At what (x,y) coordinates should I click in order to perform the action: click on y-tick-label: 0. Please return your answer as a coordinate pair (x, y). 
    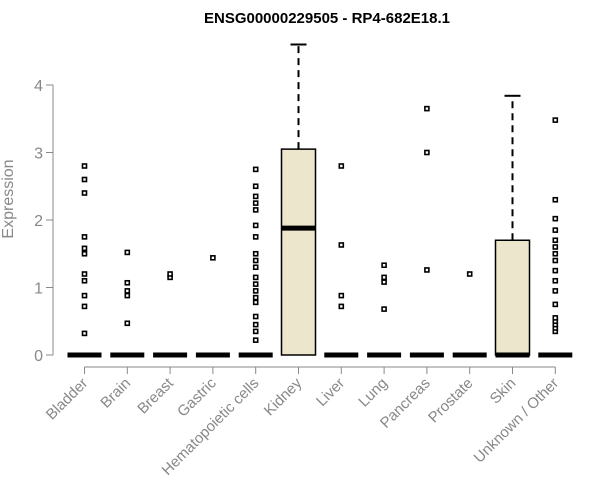
    Looking at the image, I should click on (38, 356).